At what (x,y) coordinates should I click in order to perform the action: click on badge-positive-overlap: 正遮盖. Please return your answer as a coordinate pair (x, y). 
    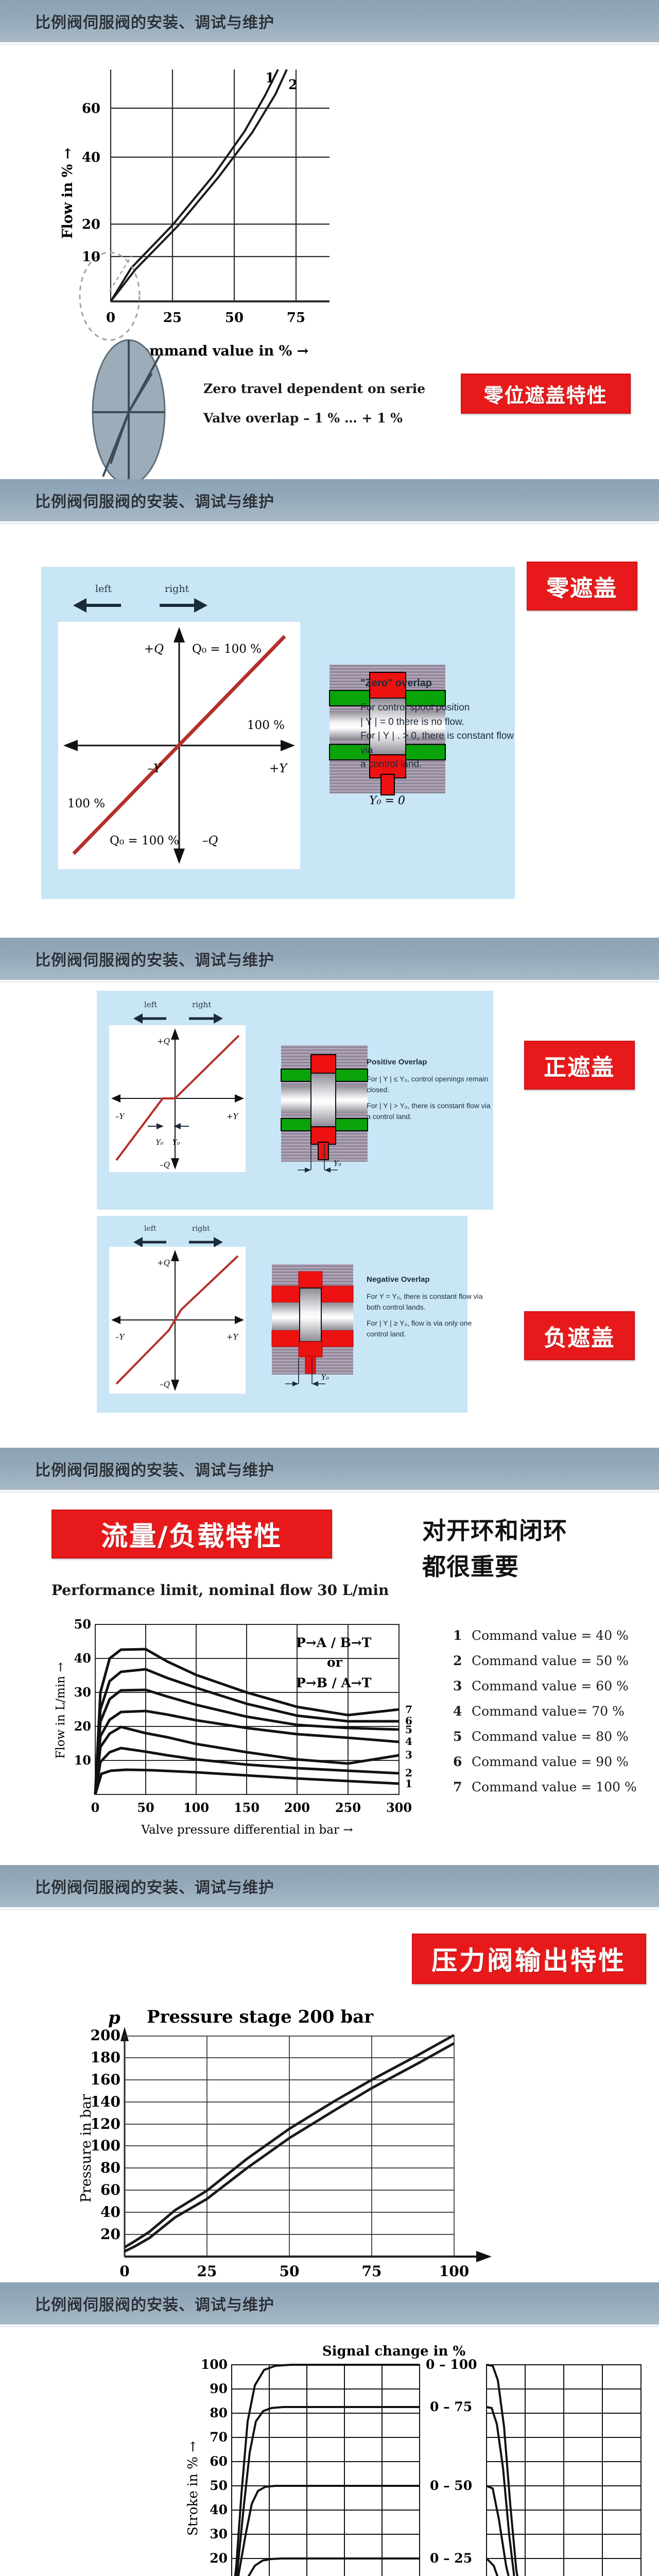
    Looking at the image, I should click on (580, 1065).